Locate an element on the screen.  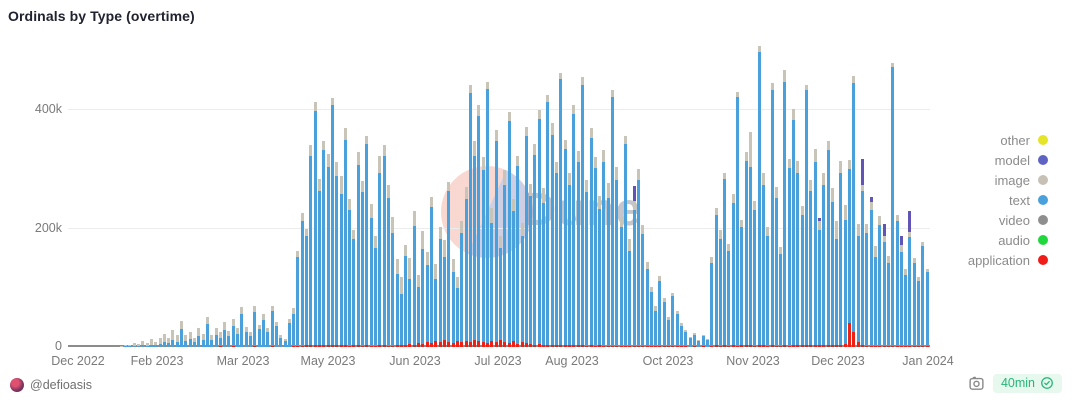
legend-item-image: image is located at coordinates (1008, 180).